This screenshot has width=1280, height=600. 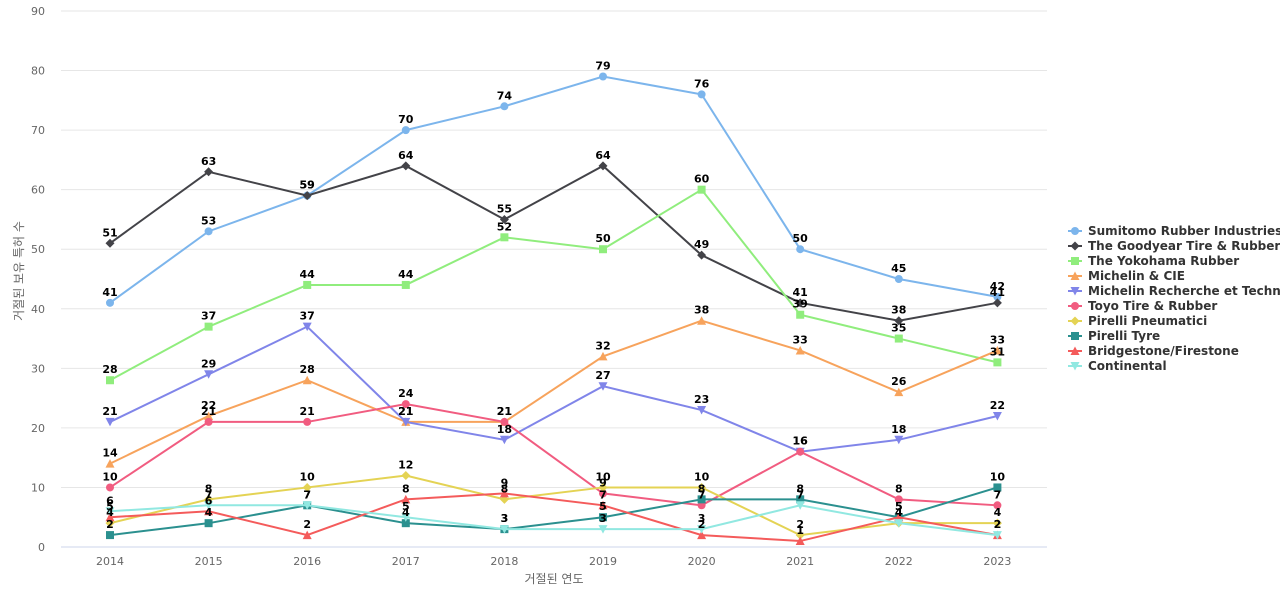 I want to click on y-tick-label: 90, so click(x=38, y=11).